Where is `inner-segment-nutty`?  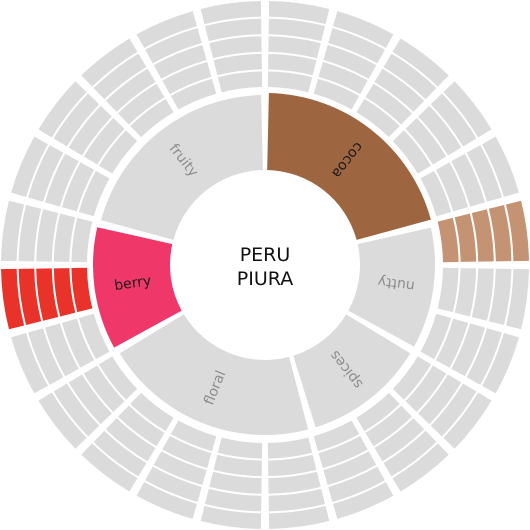
inner-segment-nutty is located at coordinates (391, 287).